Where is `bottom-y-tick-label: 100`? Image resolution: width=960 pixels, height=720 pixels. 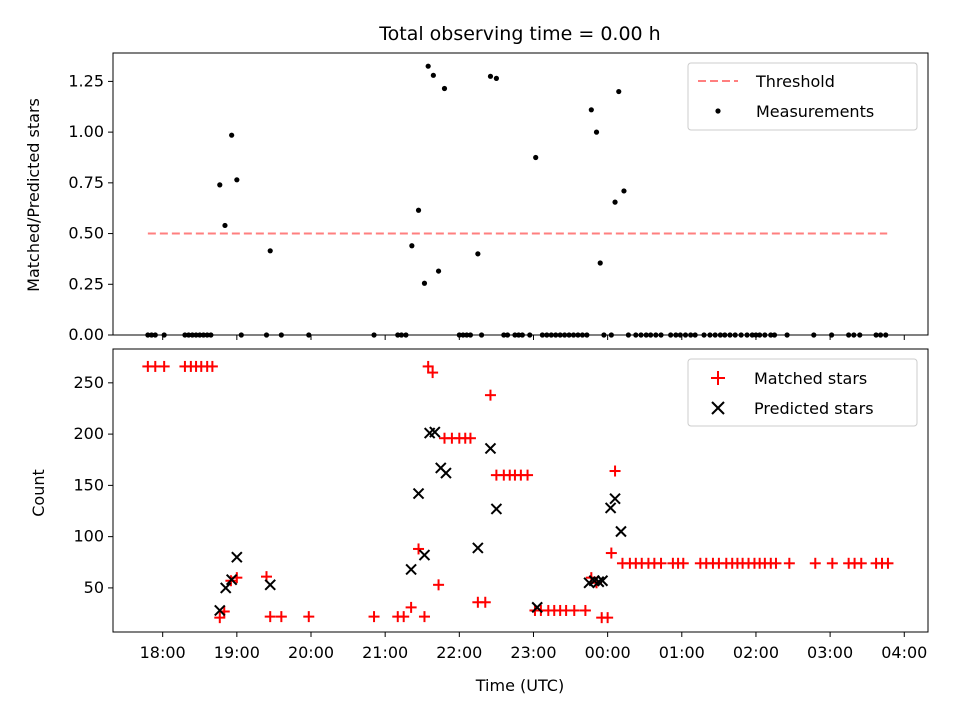
bottom-y-tick-label: 100 is located at coordinates (88, 536).